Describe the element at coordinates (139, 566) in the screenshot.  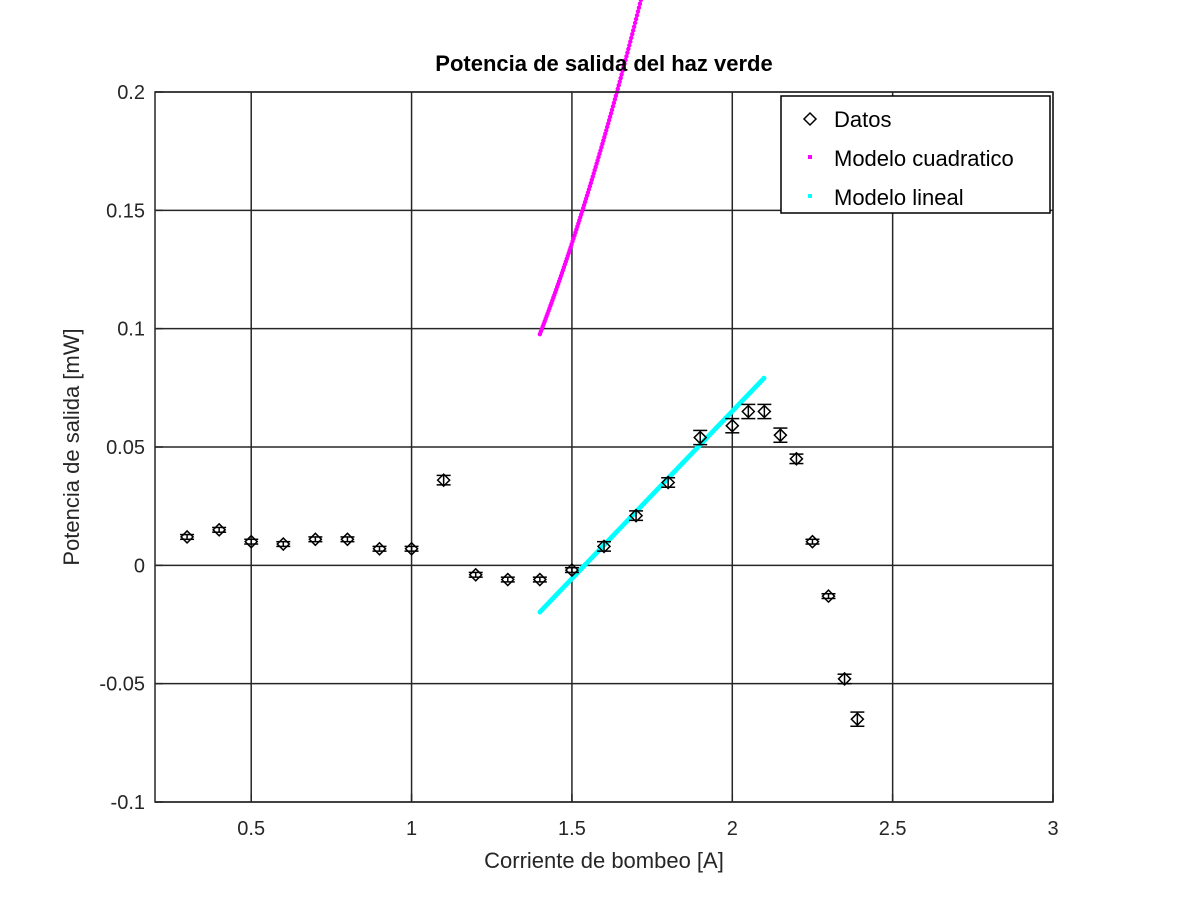
I see `y-tick-label: 0` at that location.